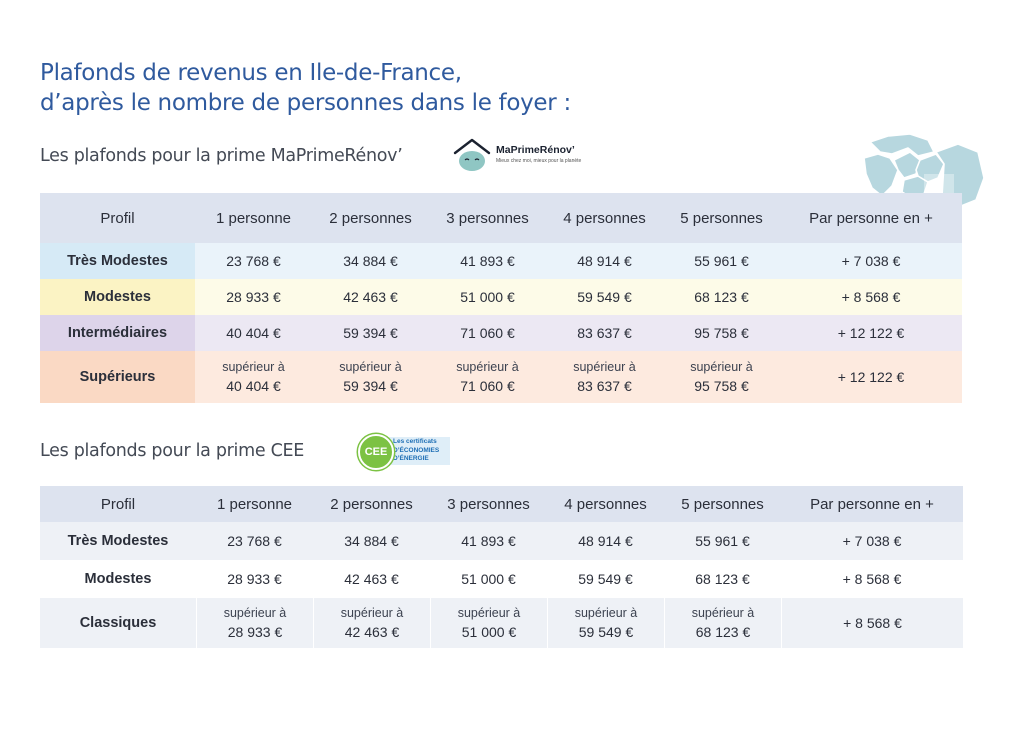 This screenshot has width=1024, height=732. Describe the element at coordinates (371, 623) in the screenshot. I see `table-cell: supérieur à 42 463 €` at that location.